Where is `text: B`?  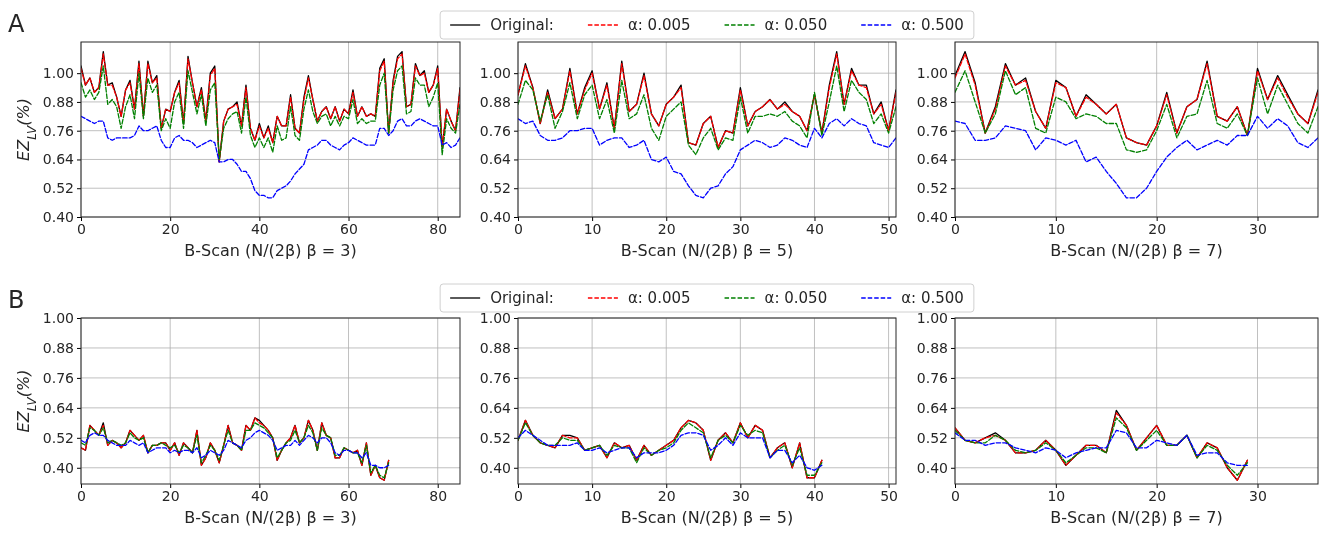
text: B is located at coordinates (16, 300).